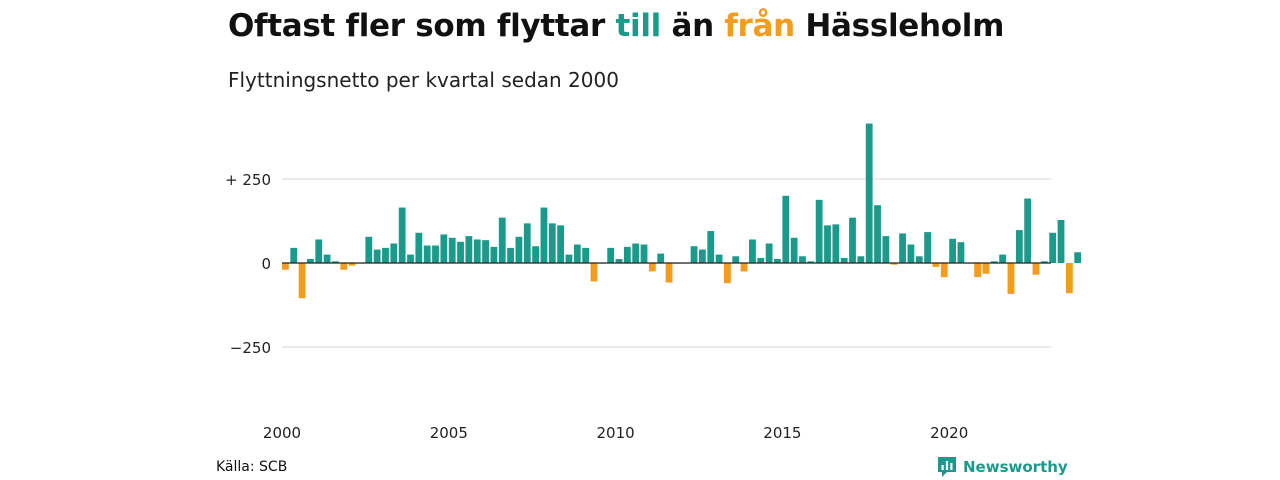 Image resolution: width=1280 pixels, height=480 pixels. Describe the element at coordinates (248, 180) in the screenshot. I see `y-tick-label: + 250` at that location.